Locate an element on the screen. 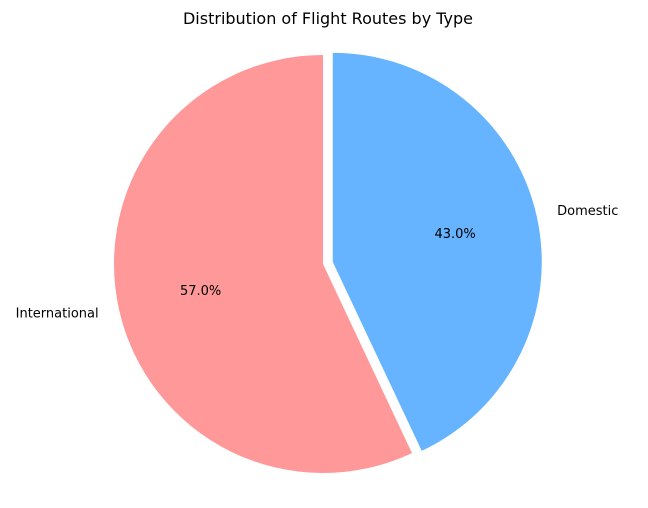  chart-title: Distribution of Flight Routes by Type is located at coordinates (328, 18).